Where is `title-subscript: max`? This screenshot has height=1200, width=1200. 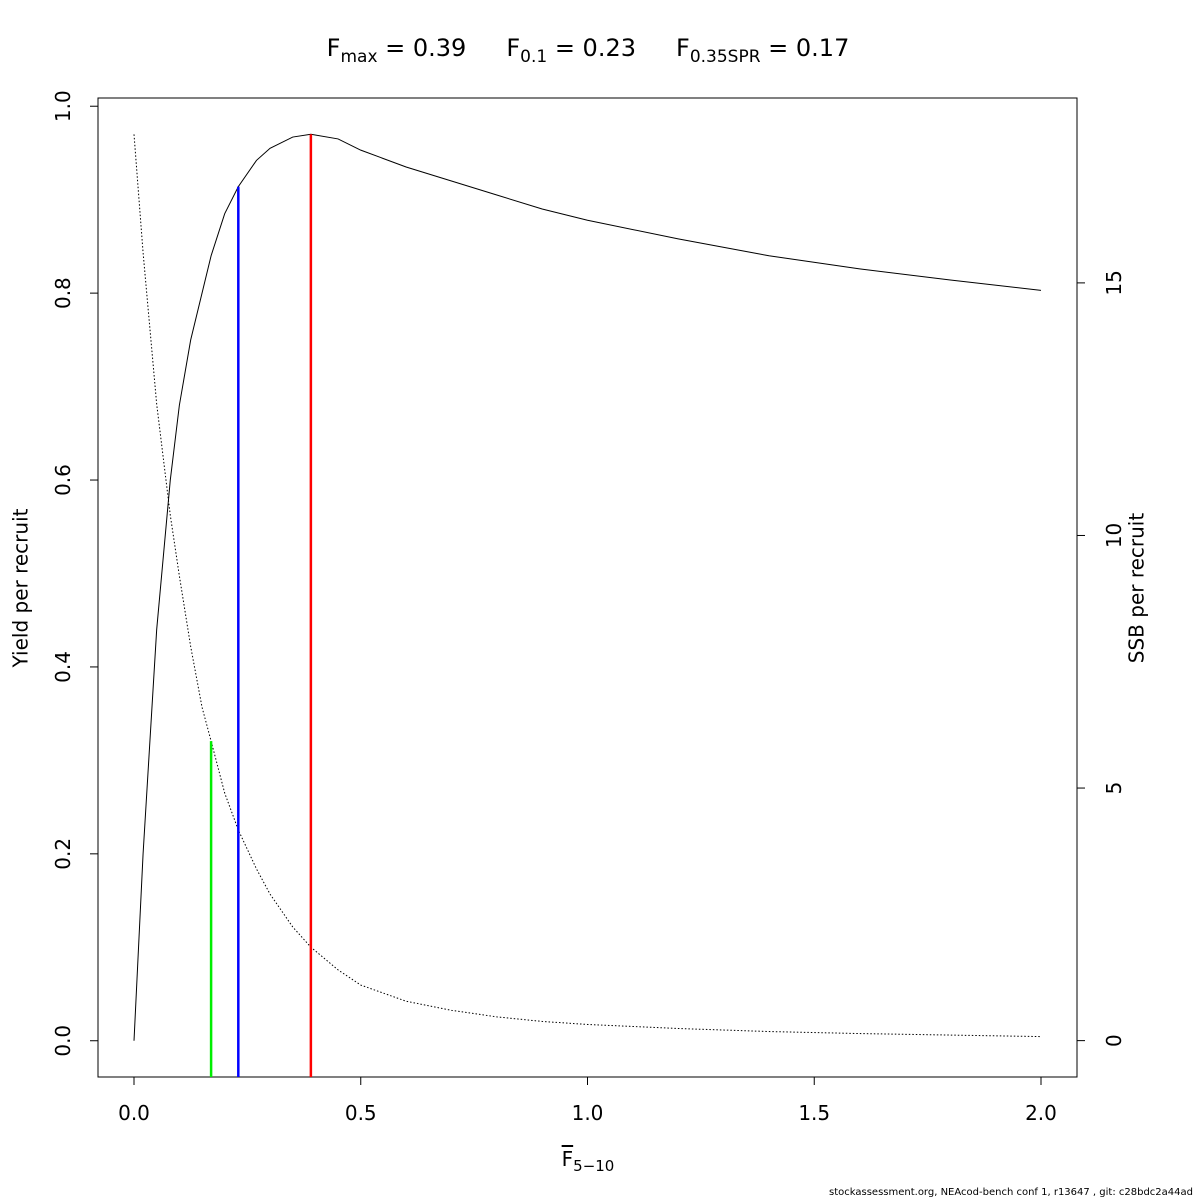
title-subscript: max is located at coordinates (358, 57).